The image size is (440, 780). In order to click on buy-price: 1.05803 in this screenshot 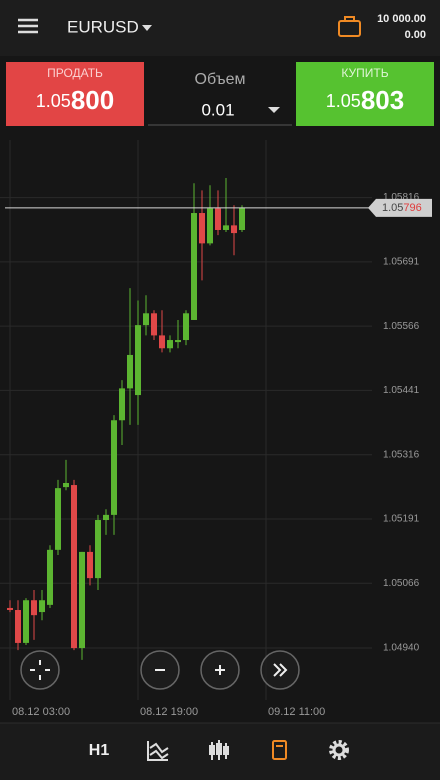, I will do `click(365, 100)`.